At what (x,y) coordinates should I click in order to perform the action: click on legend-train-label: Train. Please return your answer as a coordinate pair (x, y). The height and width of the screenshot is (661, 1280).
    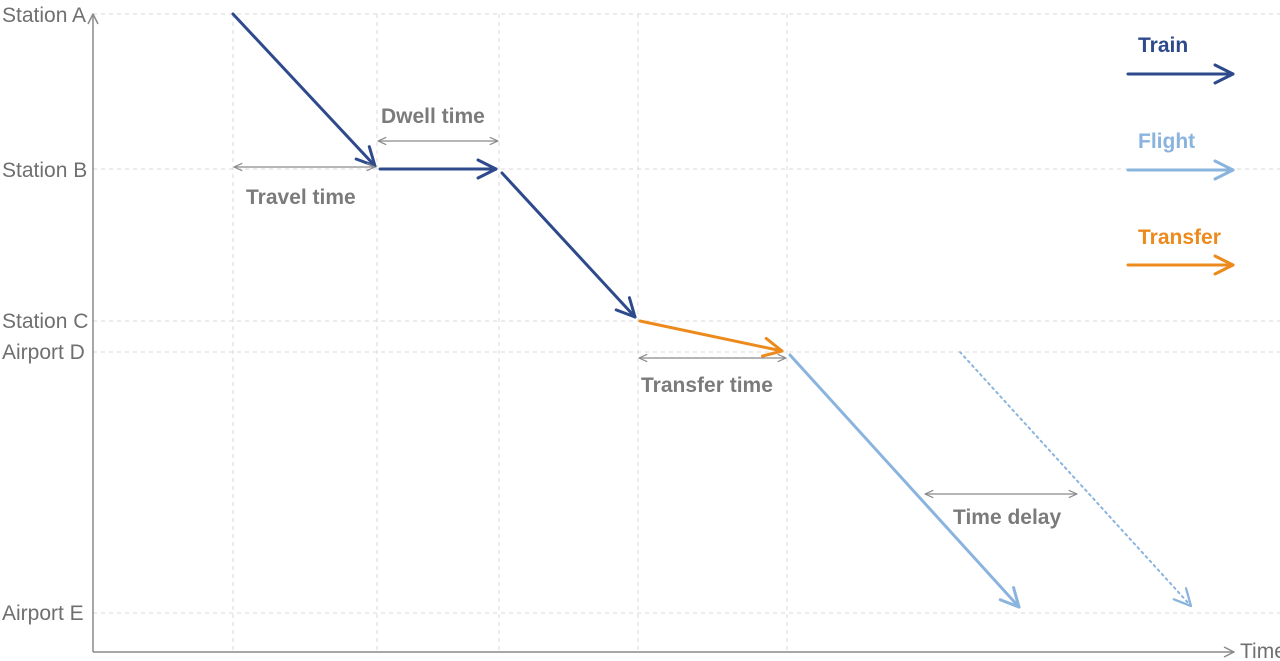
    Looking at the image, I should click on (1163, 45).